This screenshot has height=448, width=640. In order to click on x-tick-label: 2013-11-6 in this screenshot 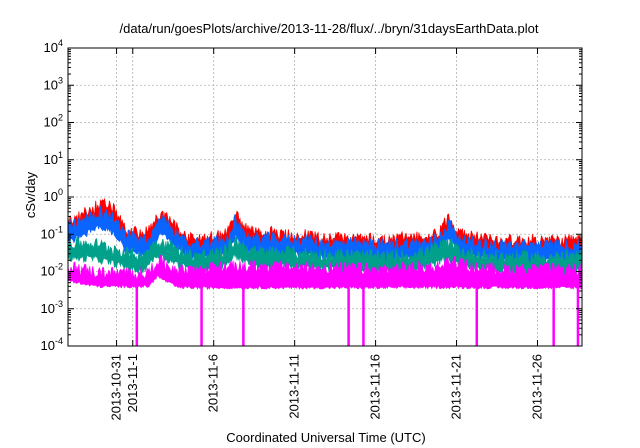, I will do `click(213, 383)`.